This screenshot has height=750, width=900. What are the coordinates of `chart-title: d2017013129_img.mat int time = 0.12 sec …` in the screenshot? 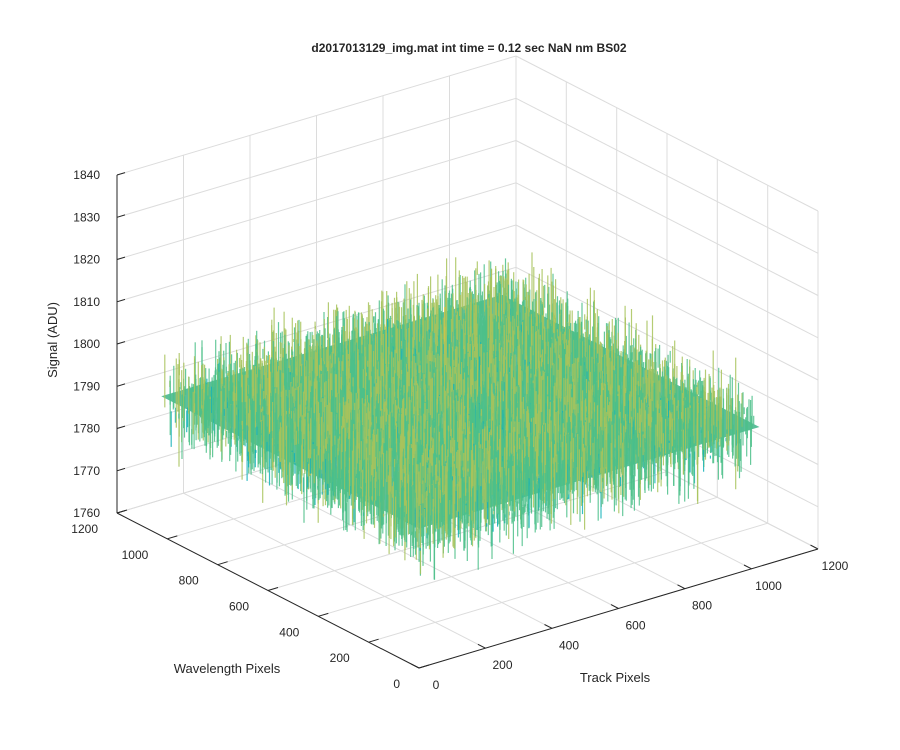 It's located at (468, 48).